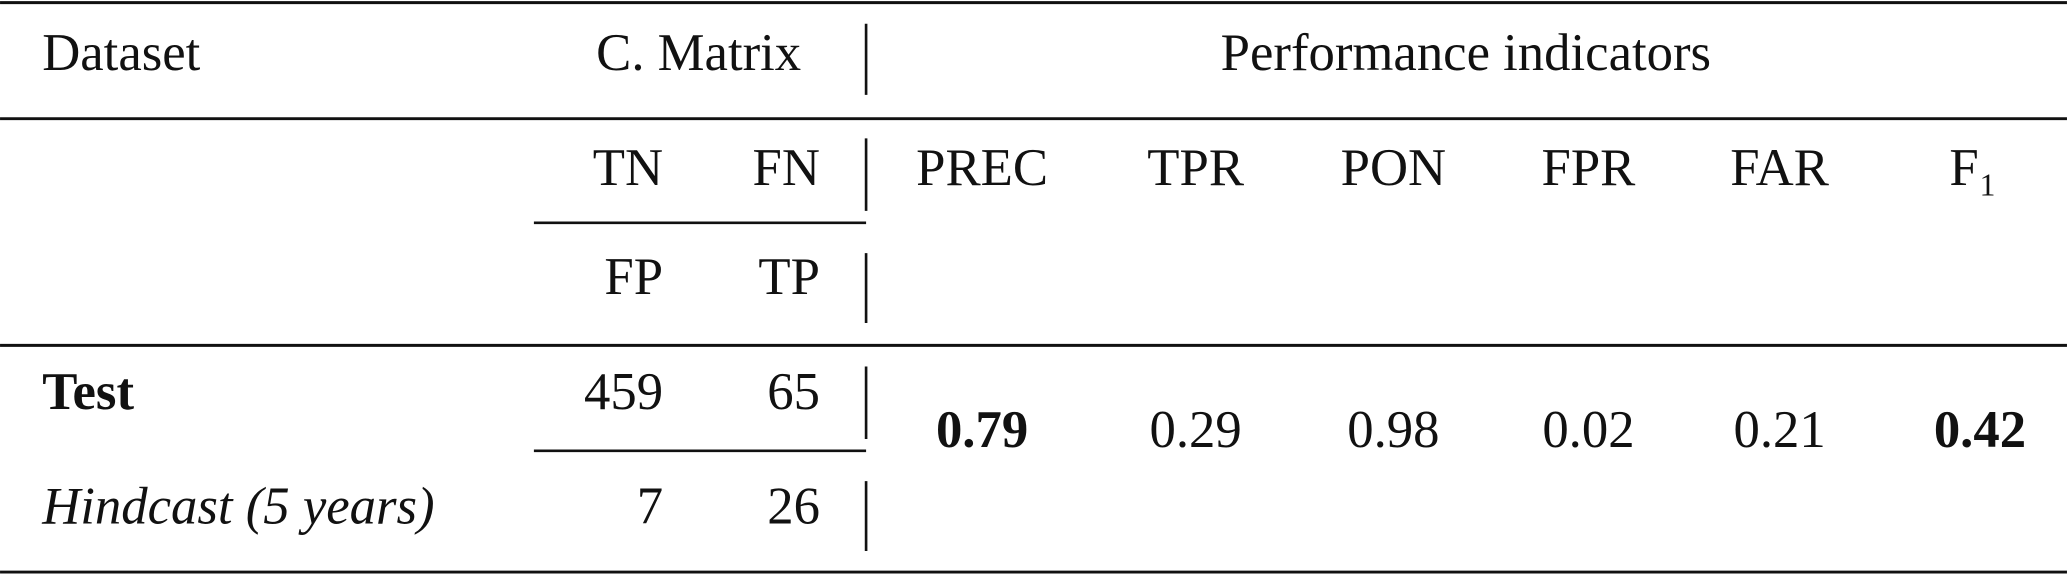  What do you see at coordinates (633, 277) in the screenshot?
I see `matrix-label: FP` at bounding box center [633, 277].